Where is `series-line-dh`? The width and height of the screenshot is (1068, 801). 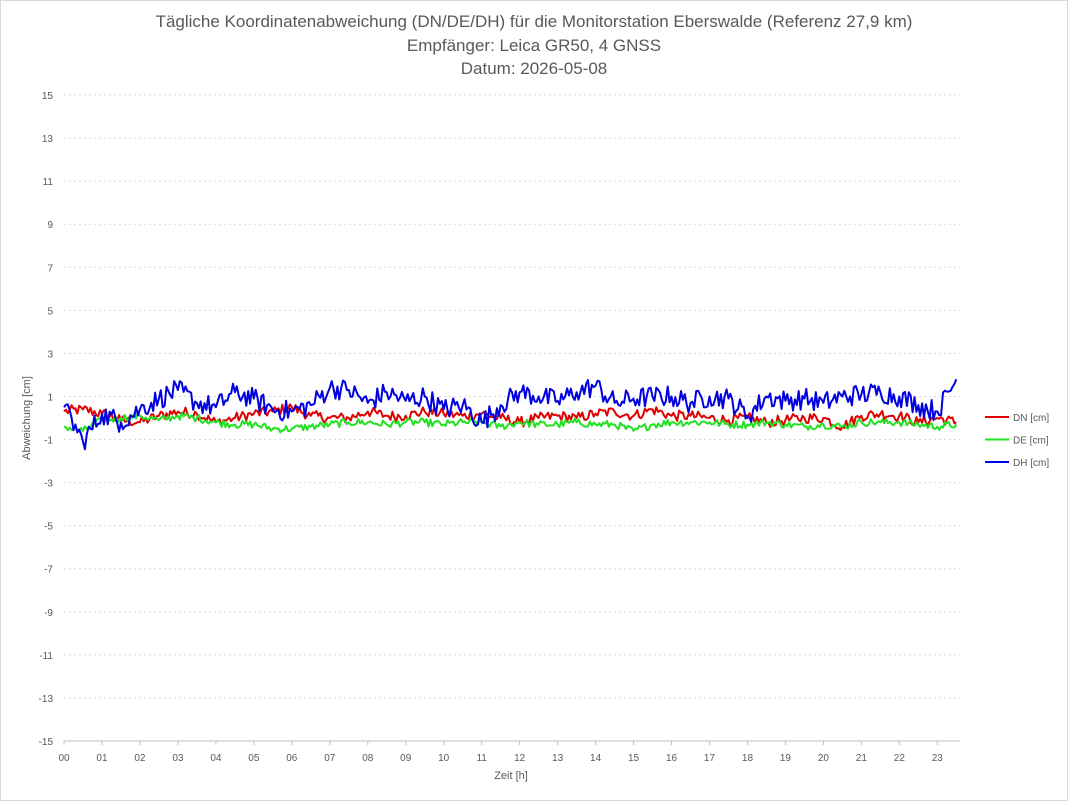
series-line-dh is located at coordinates (510, 414).